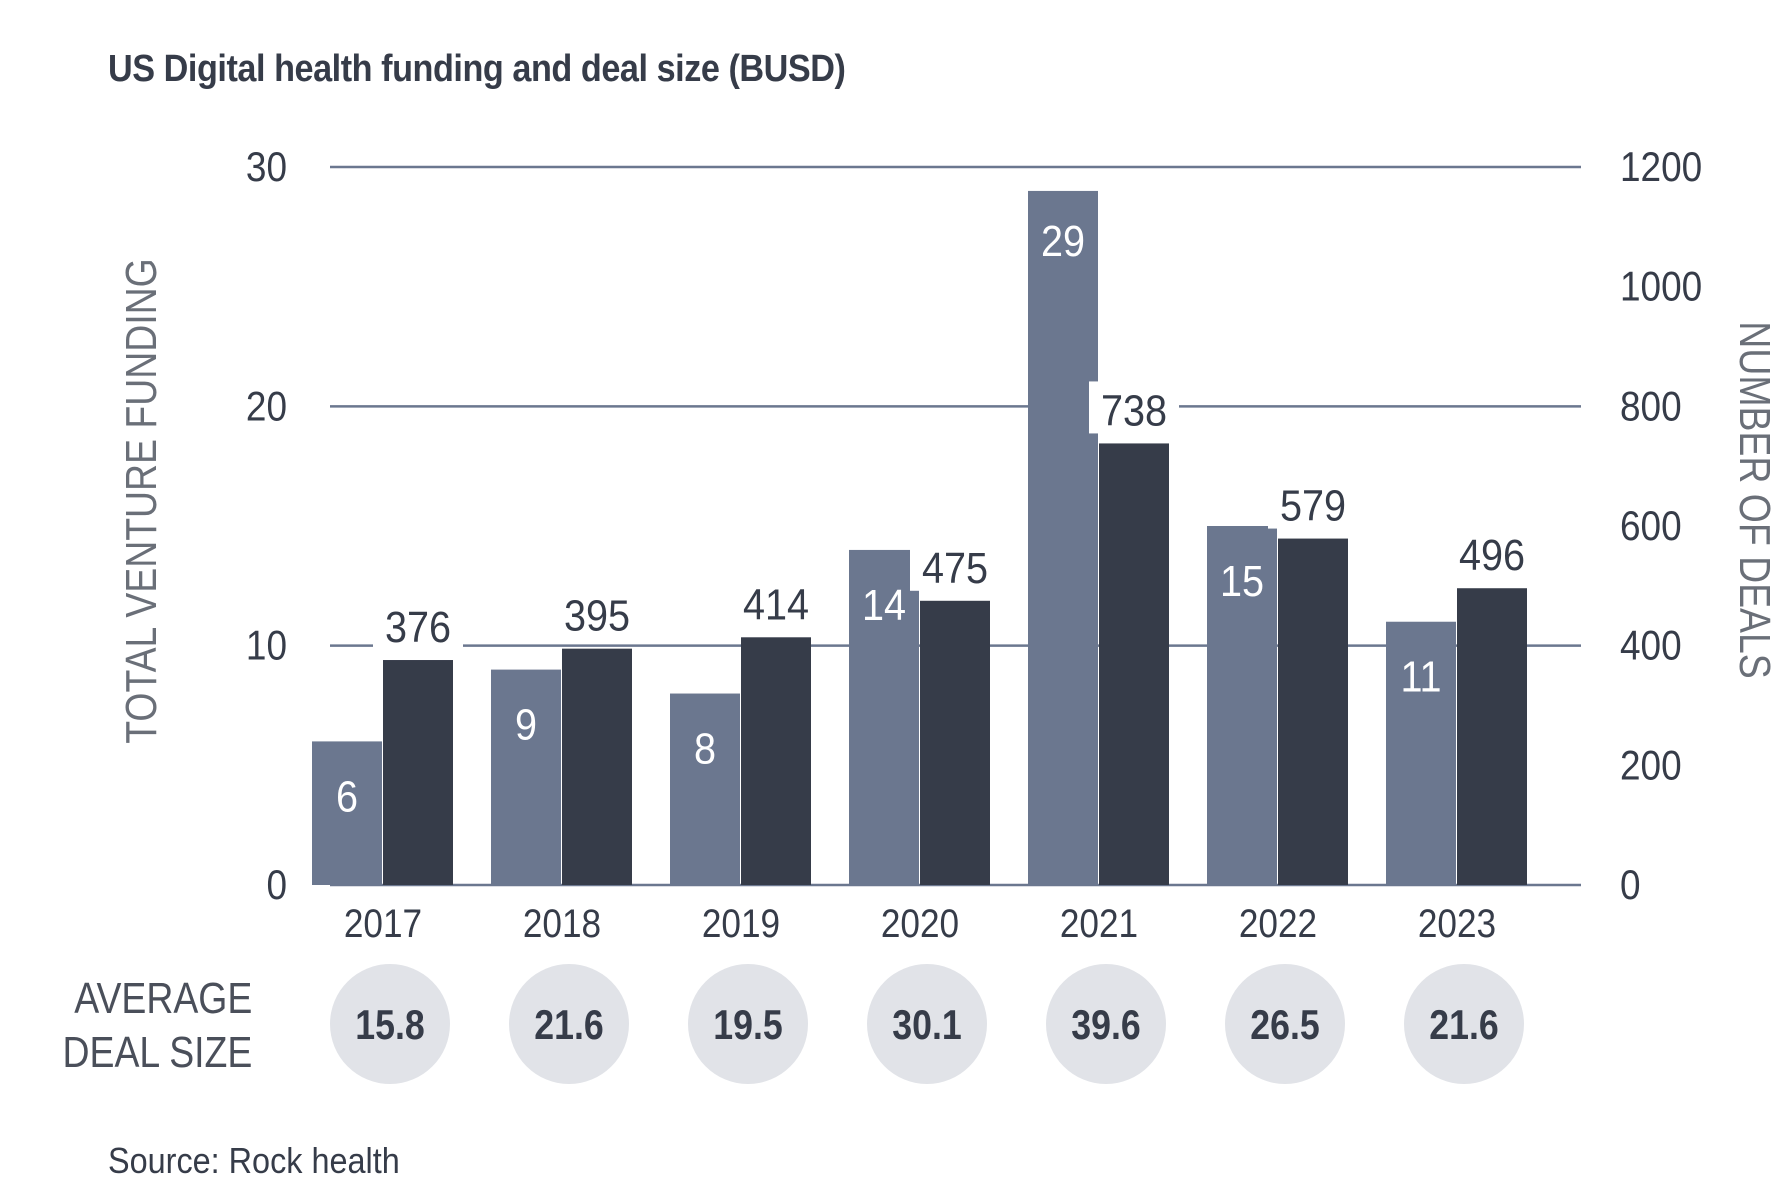 The image size is (1772, 1194). I want to click on y2-tick-label: 600, so click(1651, 526).